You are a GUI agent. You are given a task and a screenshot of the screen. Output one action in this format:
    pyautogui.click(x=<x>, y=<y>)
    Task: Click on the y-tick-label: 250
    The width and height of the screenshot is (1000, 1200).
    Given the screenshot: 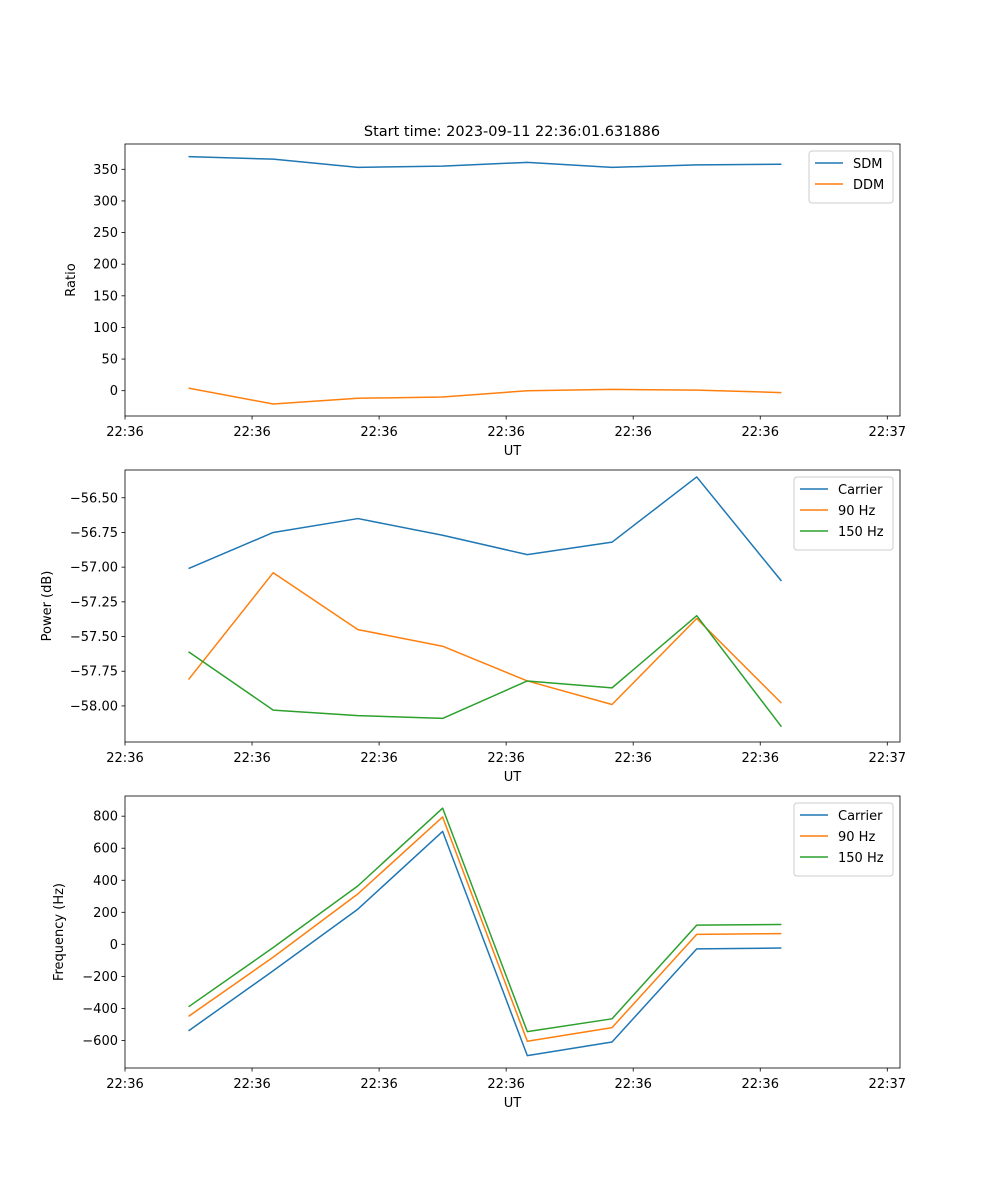 What is the action you would take?
    pyautogui.click(x=105, y=233)
    